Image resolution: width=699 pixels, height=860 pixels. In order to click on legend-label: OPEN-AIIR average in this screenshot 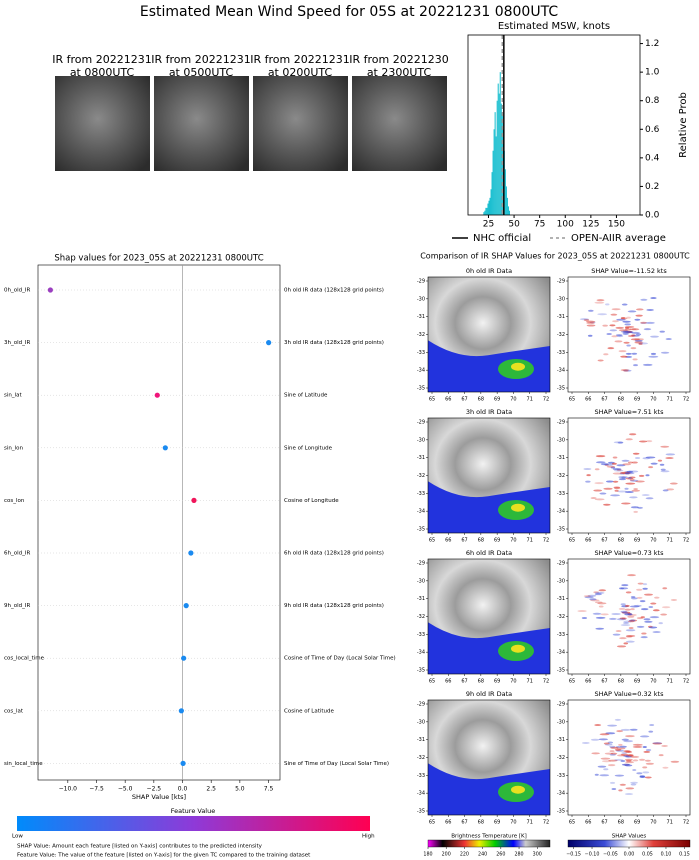, I will do `click(618, 238)`.